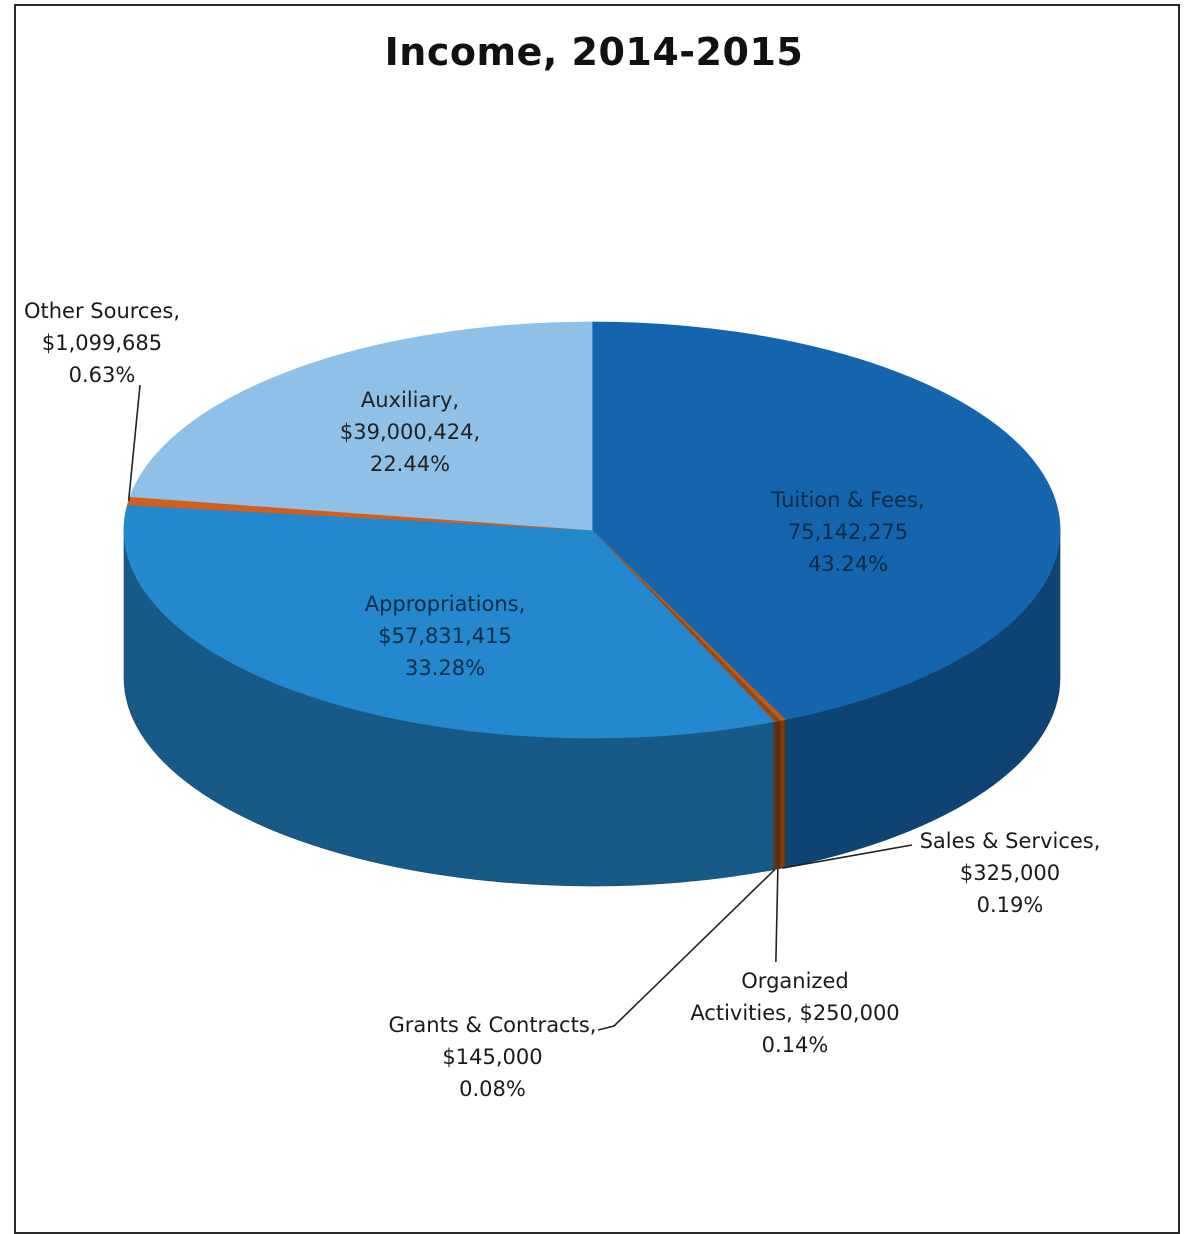 The width and height of the screenshot is (1188, 1234). What do you see at coordinates (102, 375) in the screenshot?
I see `label-other-sources-percent: 0.63%` at bounding box center [102, 375].